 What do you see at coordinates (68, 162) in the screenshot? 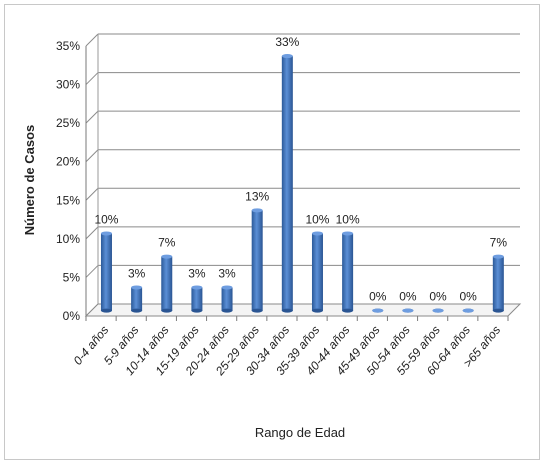
I see `y-tick-label: 20%` at bounding box center [68, 162].